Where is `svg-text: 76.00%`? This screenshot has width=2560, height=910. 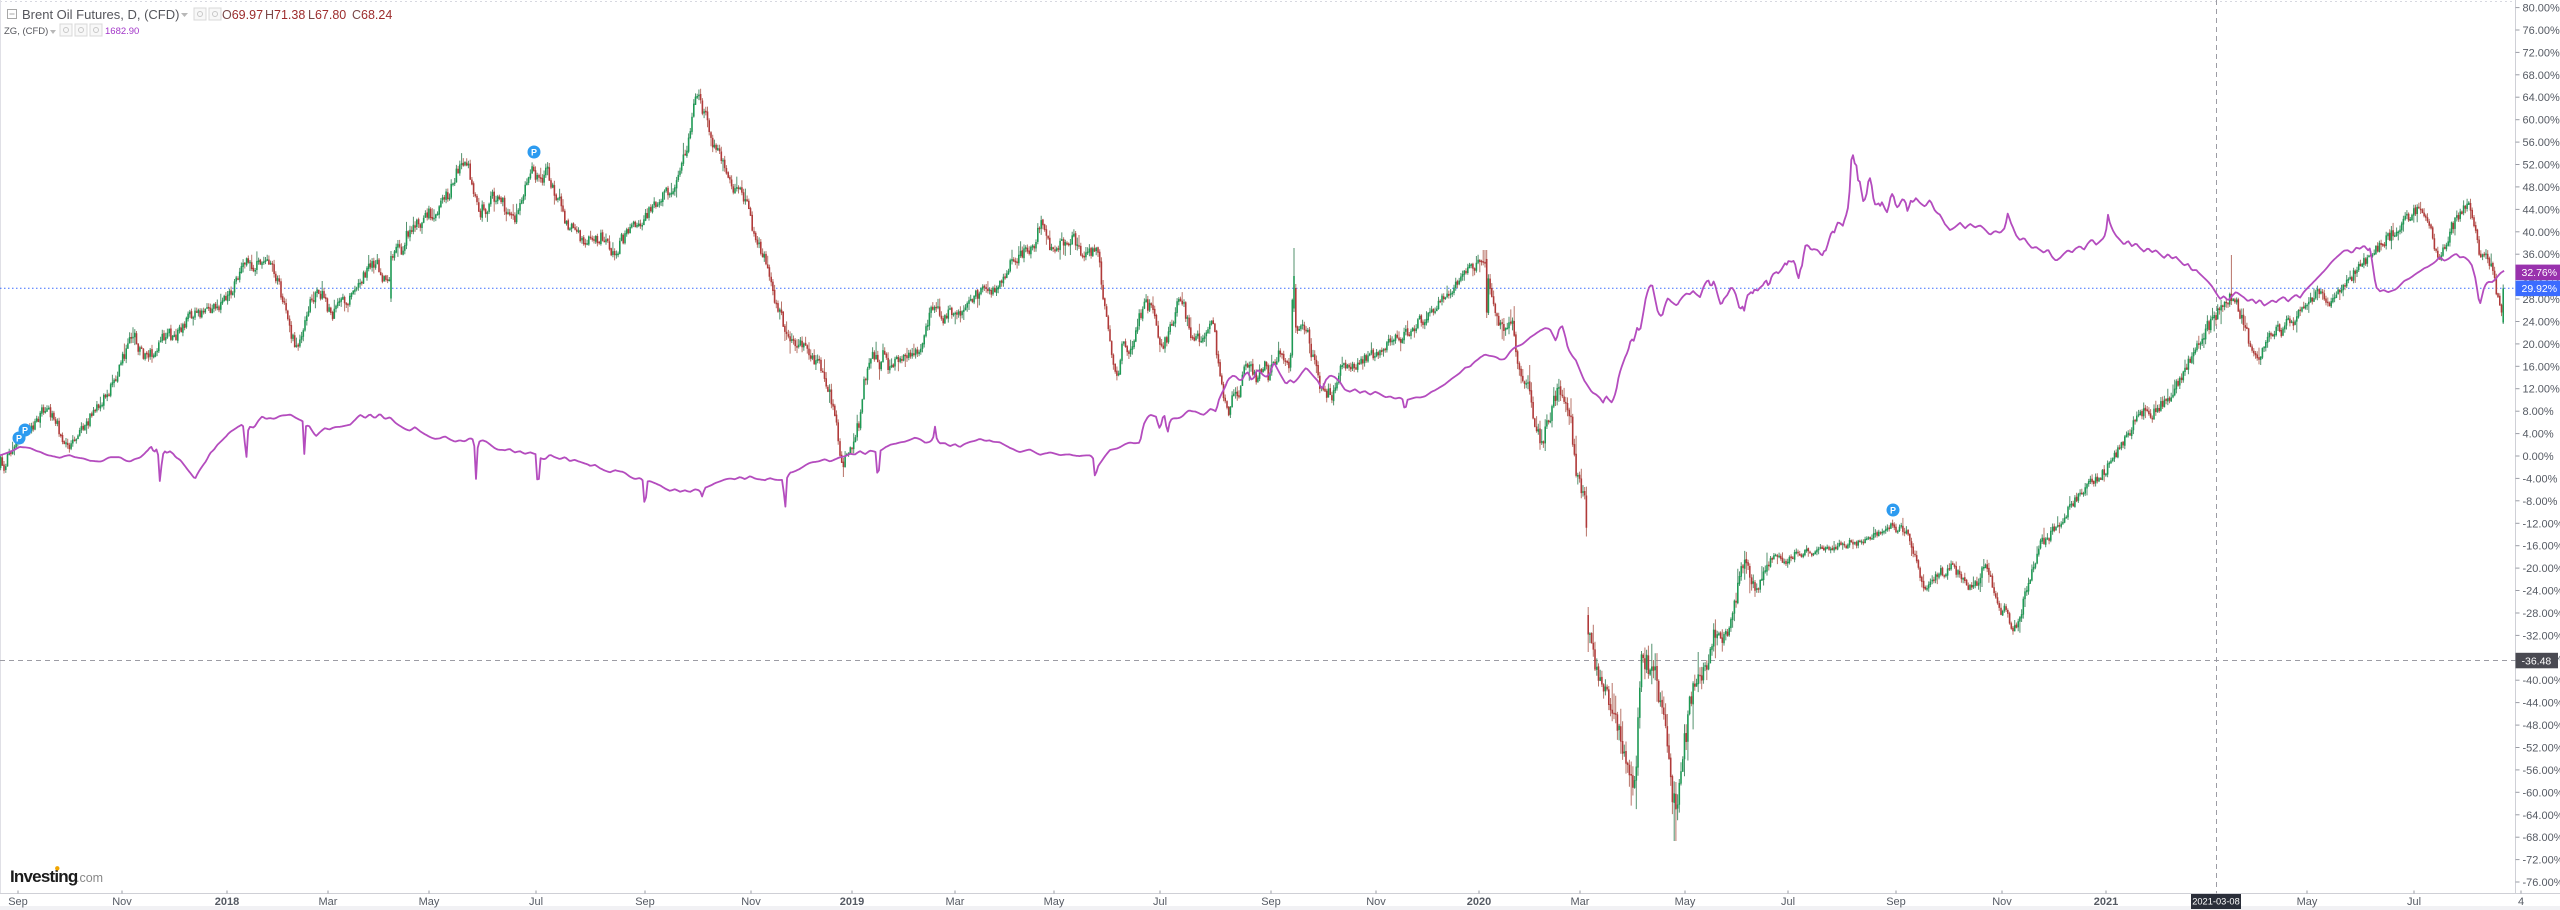 svg-text: 76.00% is located at coordinates (2541, 31).